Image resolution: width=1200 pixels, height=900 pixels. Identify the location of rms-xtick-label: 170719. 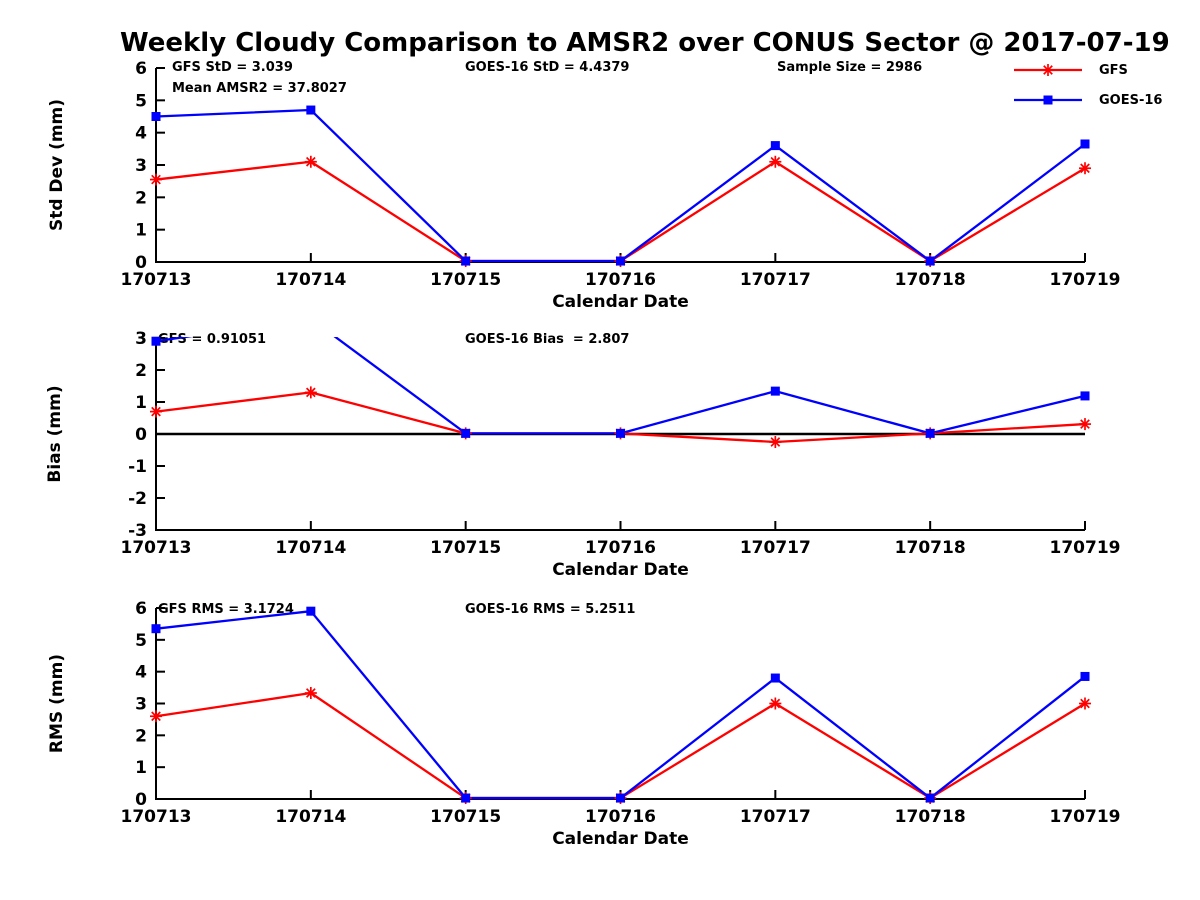
(1085, 817).